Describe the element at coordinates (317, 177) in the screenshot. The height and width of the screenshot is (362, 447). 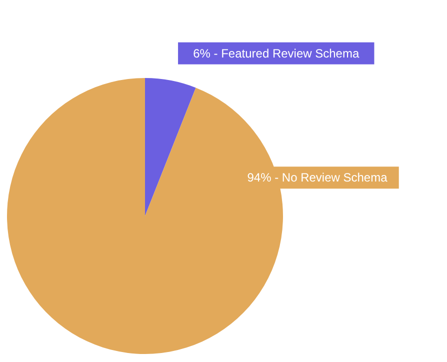
I see `slice-label: 94% - No Review Schema` at that location.